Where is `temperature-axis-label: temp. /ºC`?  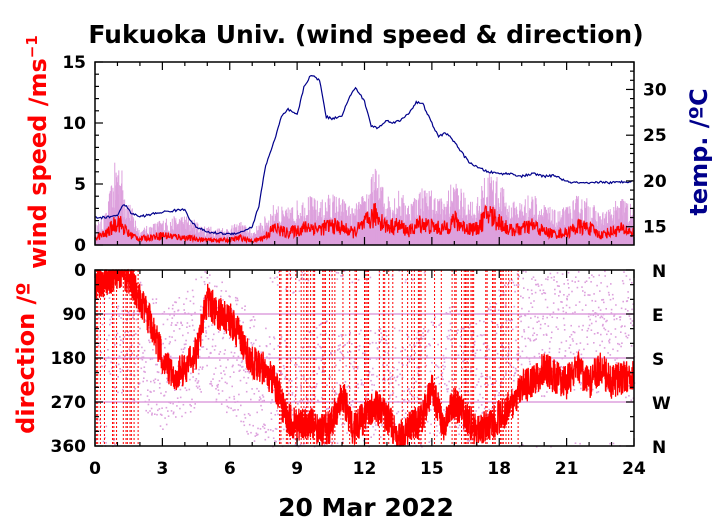
temperature-axis-label: temp. /ºC is located at coordinates (699, 151).